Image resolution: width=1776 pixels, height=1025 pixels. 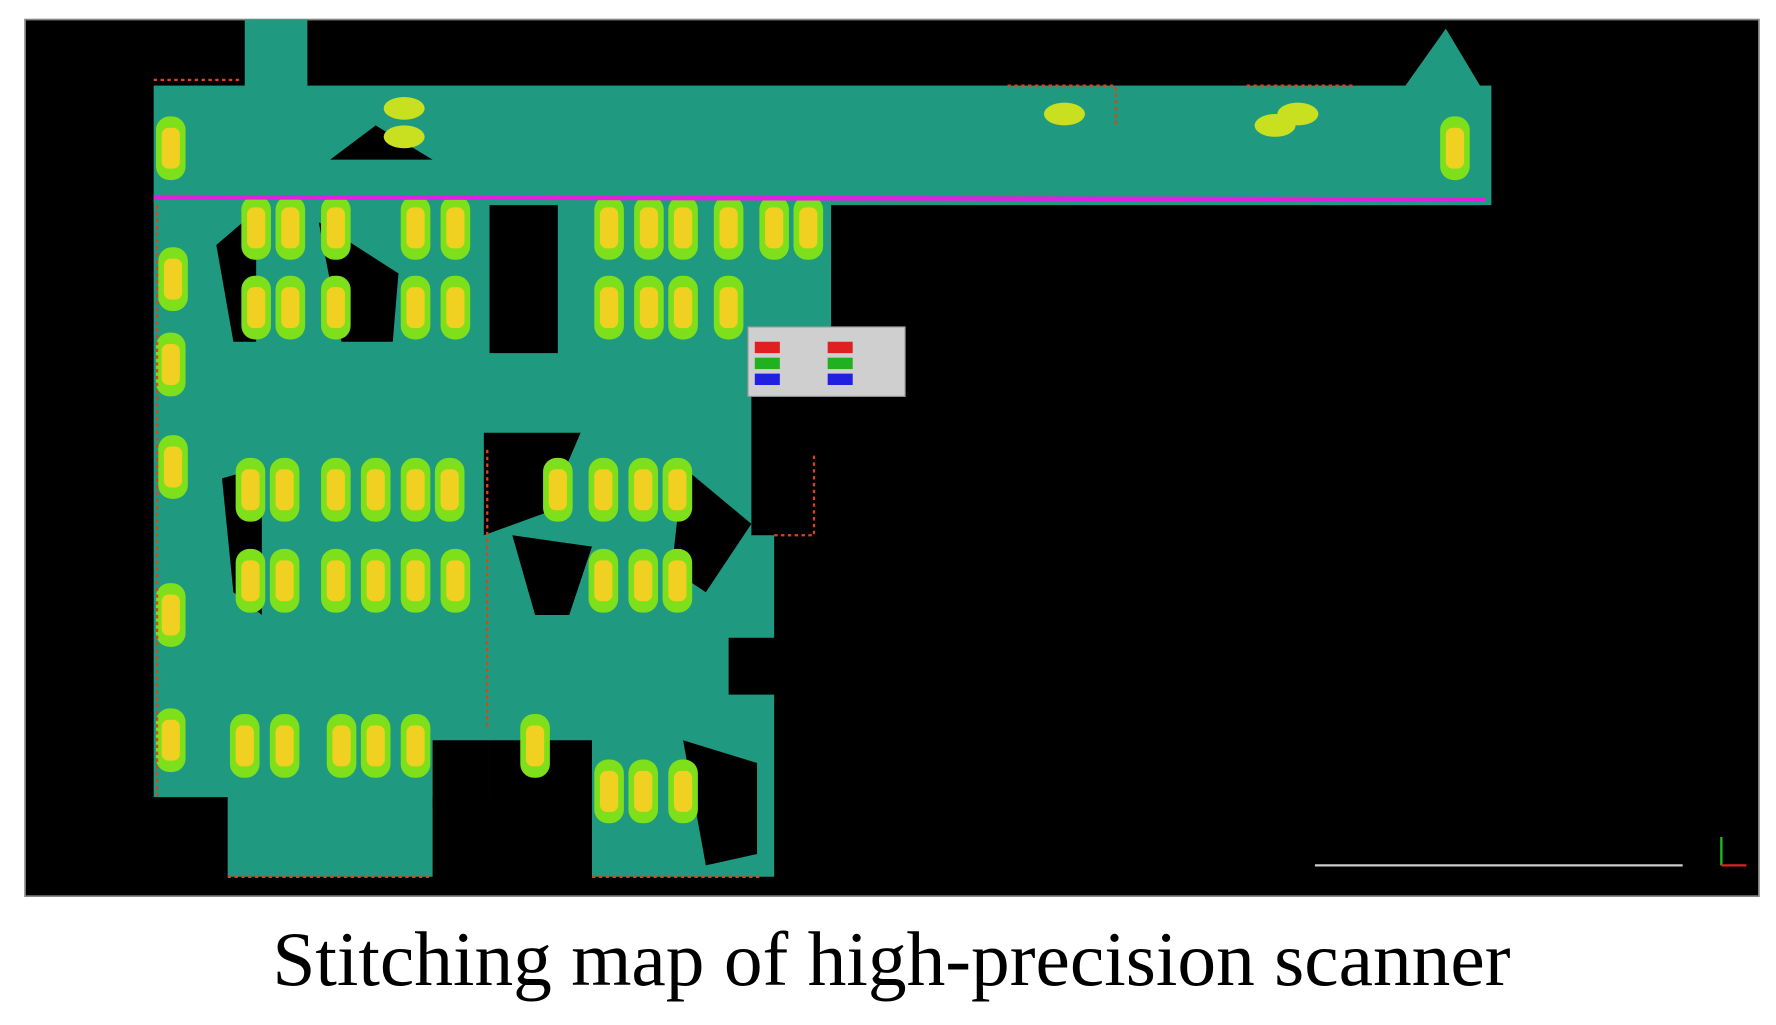 What do you see at coordinates (826, 361) in the screenshot?
I see `measurement-box` at bounding box center [826, 361].